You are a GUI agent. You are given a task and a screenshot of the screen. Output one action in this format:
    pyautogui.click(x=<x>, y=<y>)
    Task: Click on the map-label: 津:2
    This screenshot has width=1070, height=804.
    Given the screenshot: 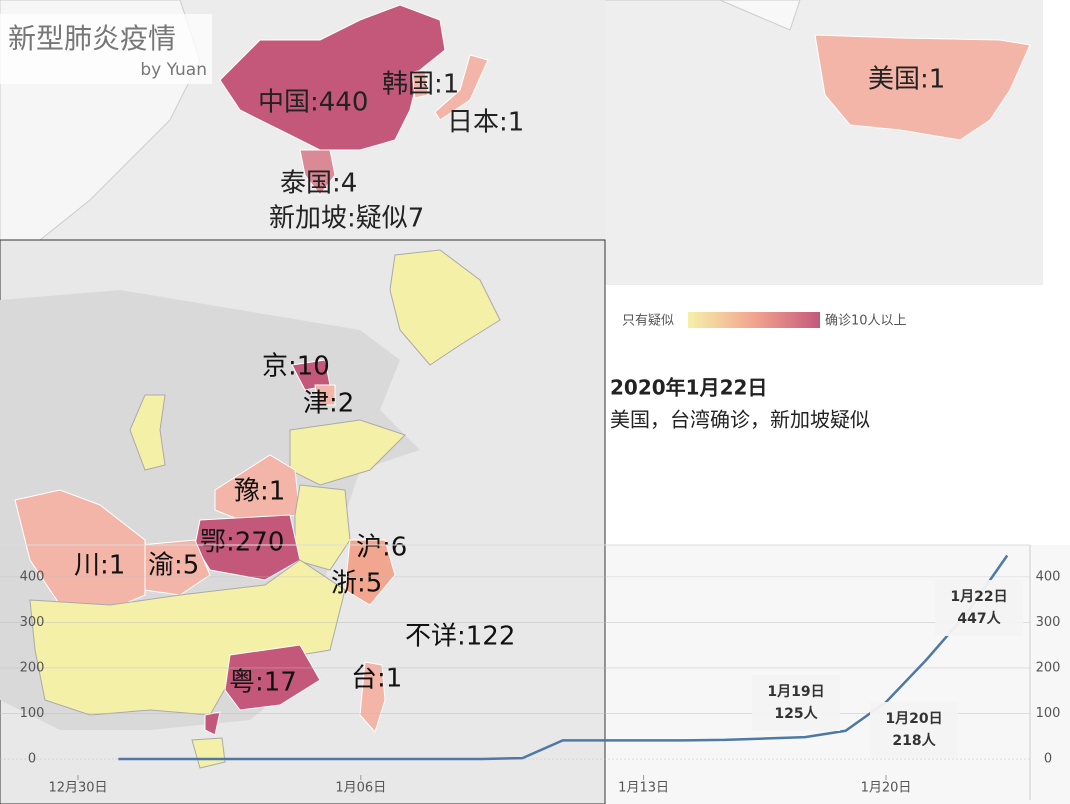 What is the action you would take?
    pyautogui.click(x=328, y=404)
    